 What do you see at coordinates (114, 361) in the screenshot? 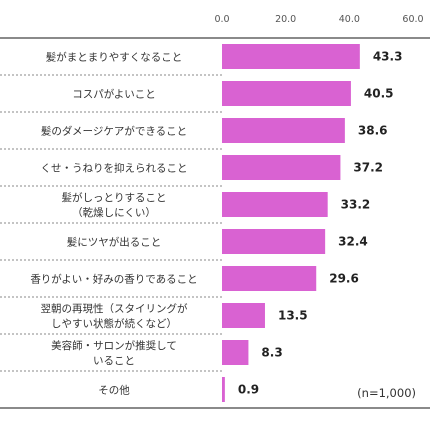
I see `category-label-line: いること` at bounding box center [114, 361].